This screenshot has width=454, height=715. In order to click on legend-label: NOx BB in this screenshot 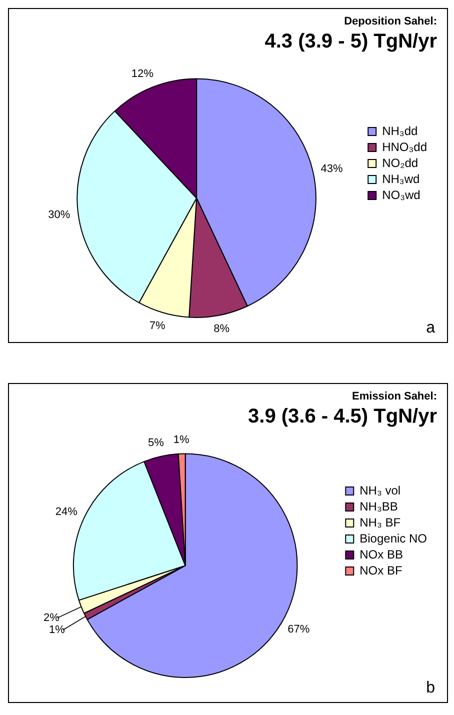, I will do `click(381, 554)`.